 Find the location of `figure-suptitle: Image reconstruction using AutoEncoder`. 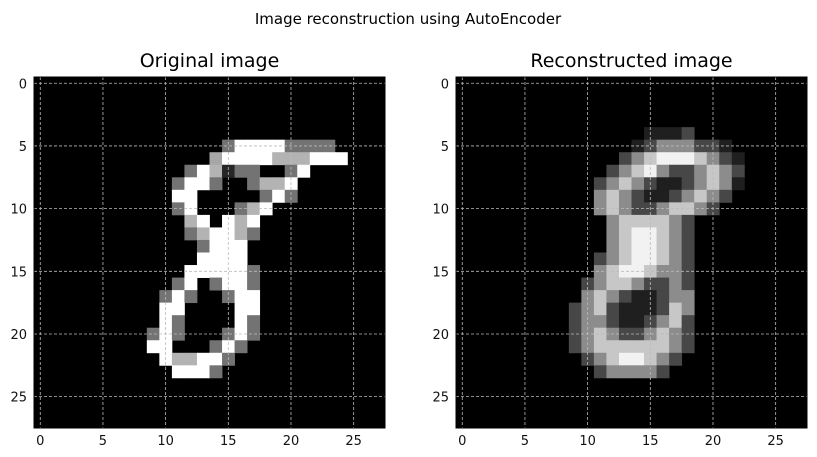

figure-suptitle: Image reconstruction using AutoEncoder is located at coordinates (408, 19).